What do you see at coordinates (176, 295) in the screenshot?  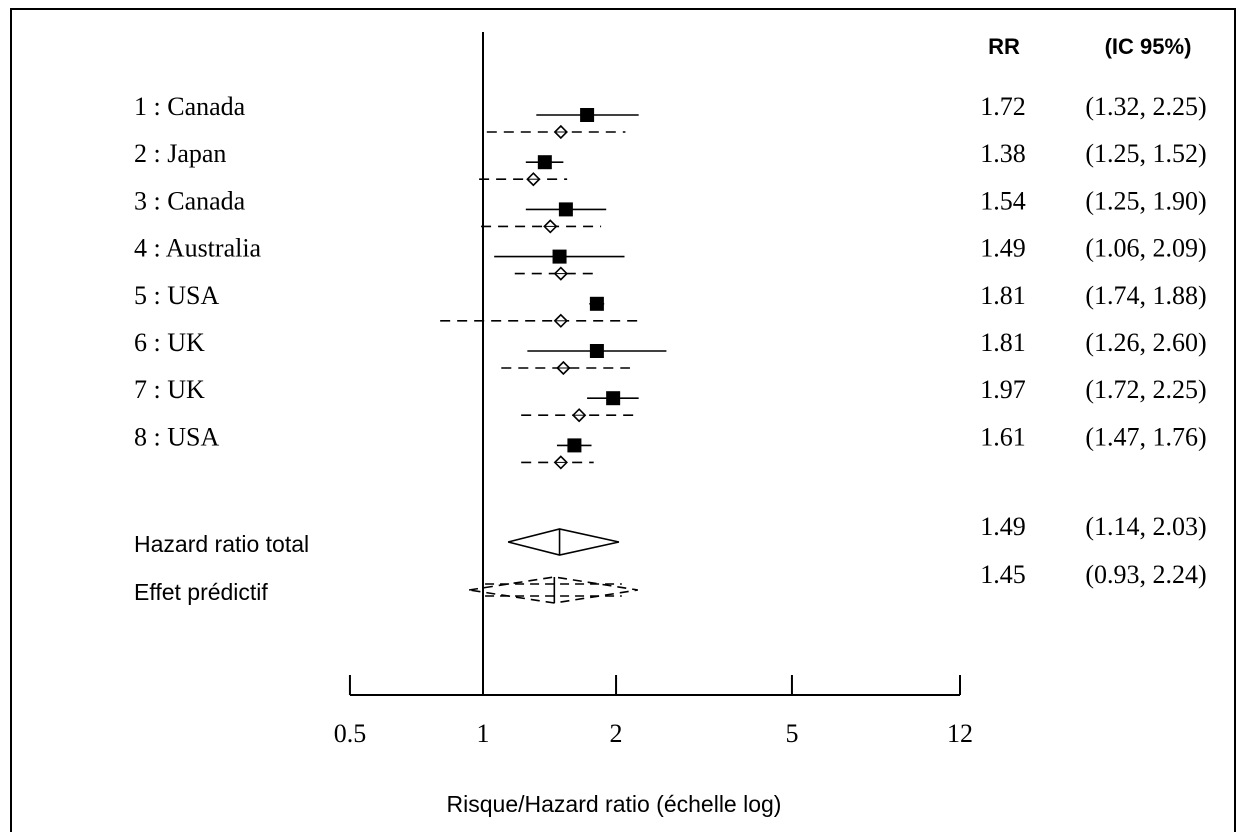 I see `study-label: 5 : USA` at bounding box center [176, 295].